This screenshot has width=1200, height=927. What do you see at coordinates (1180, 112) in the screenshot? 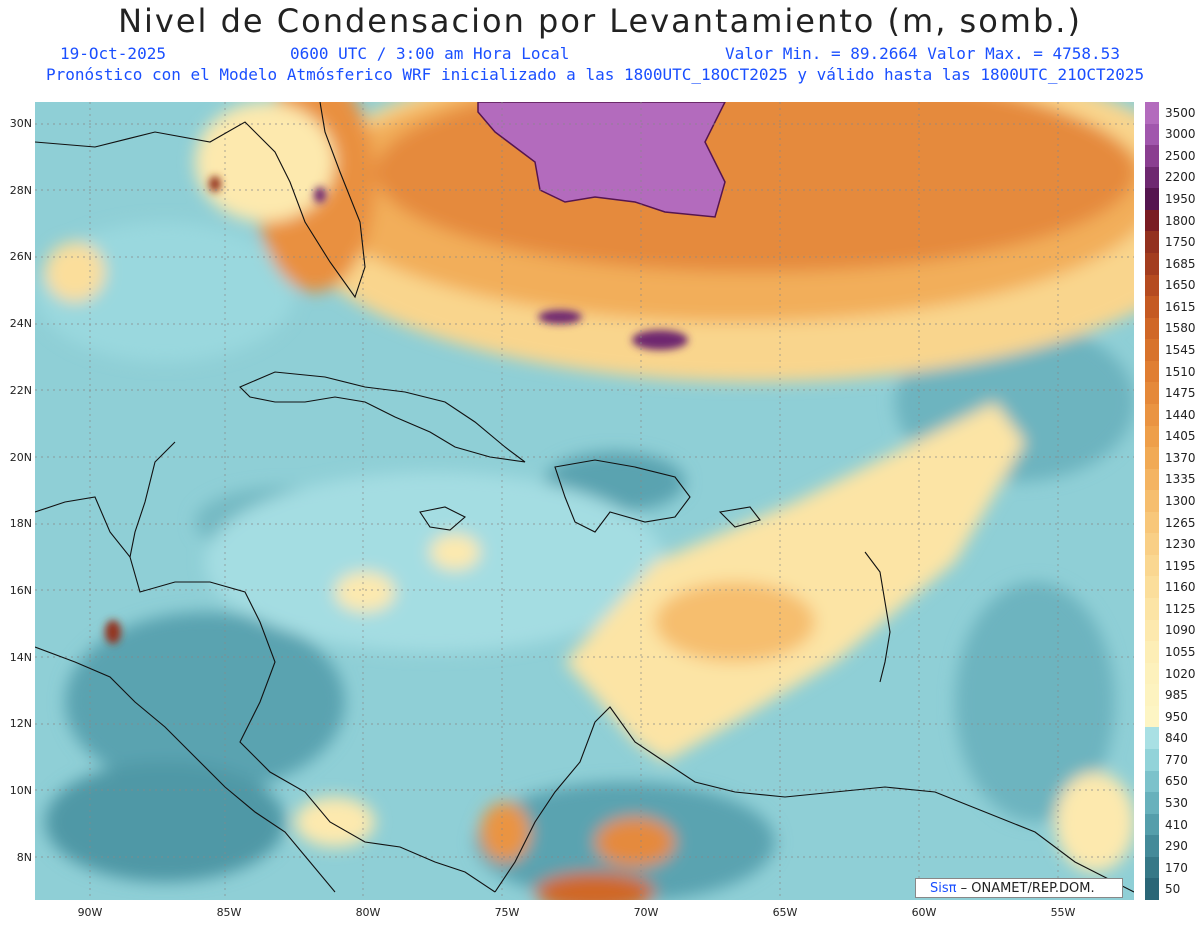
I see `colorbar-label: 3500` at bounding box center [1180, 112].